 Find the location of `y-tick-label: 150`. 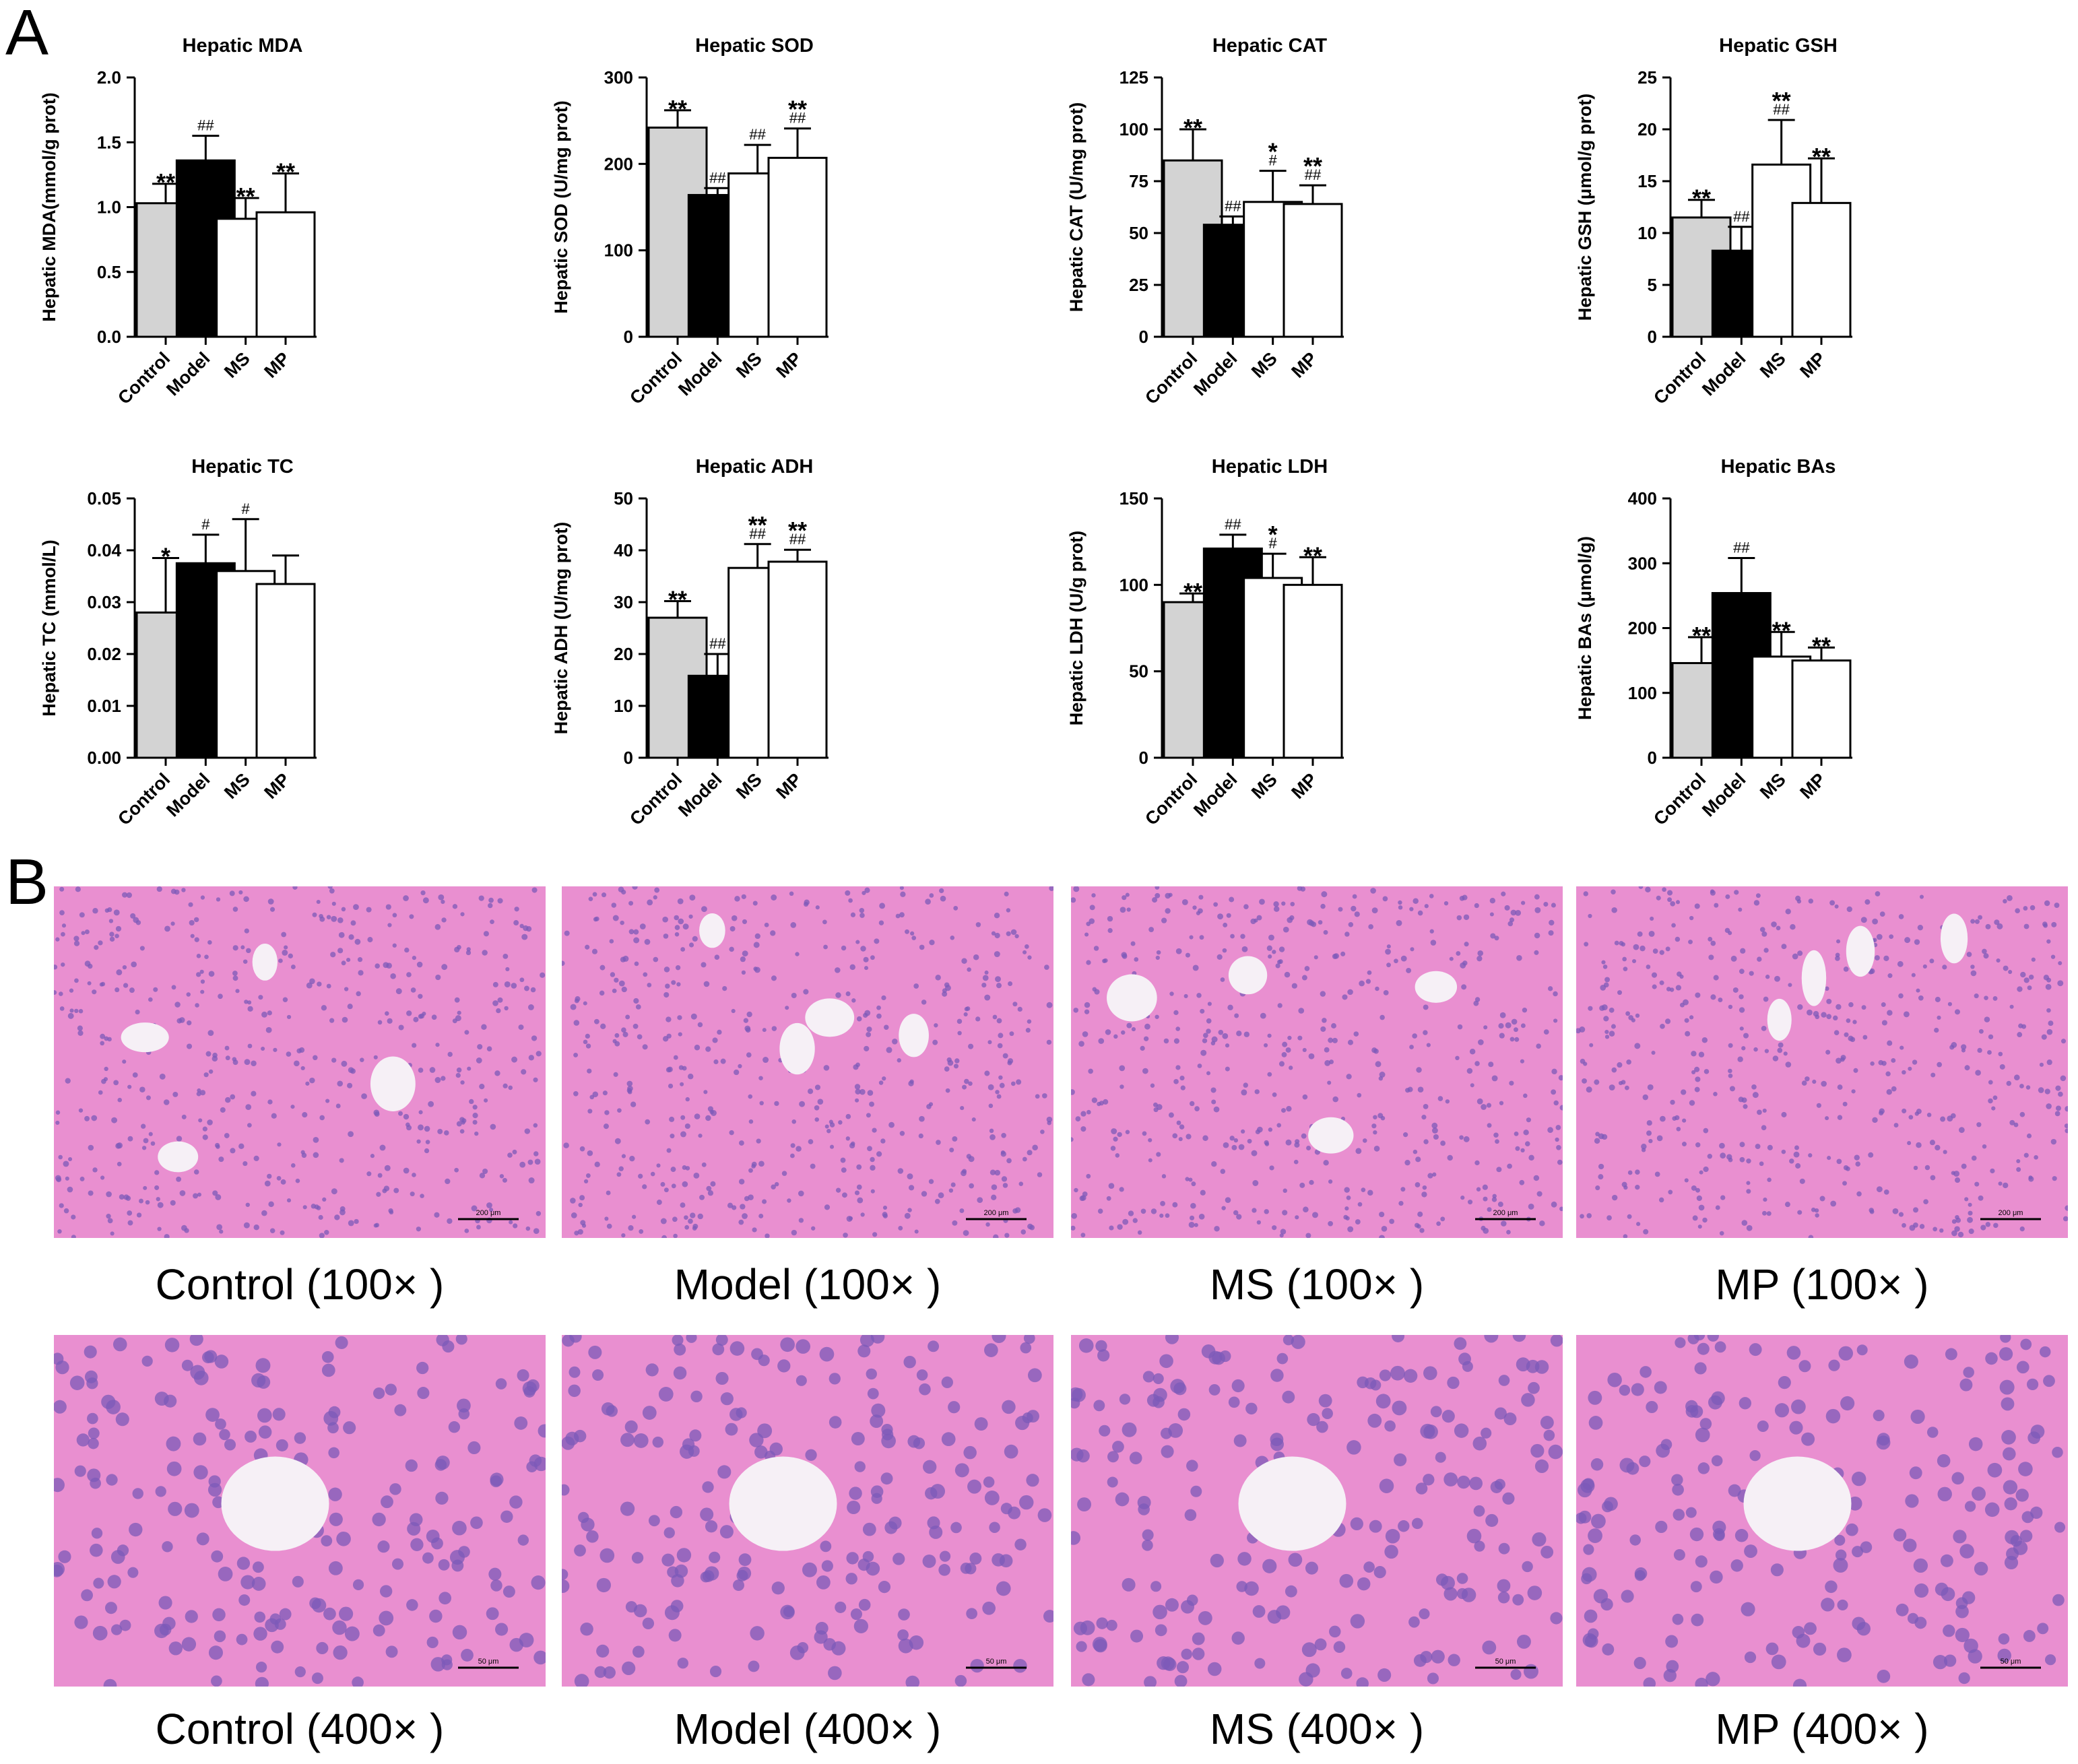

y-tick-label: 150 is located at coordinates (1133, 498).